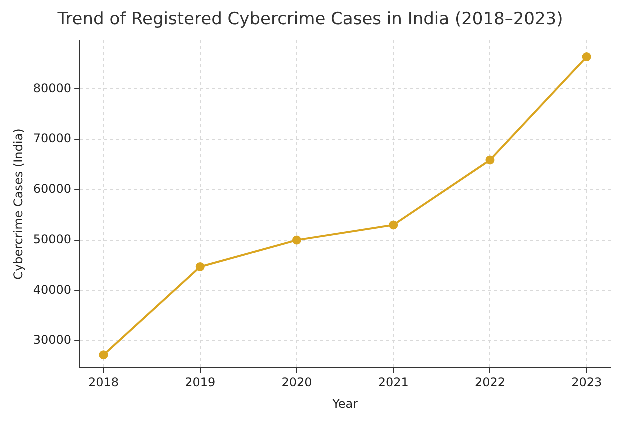 This screenshot has width=625, height=424. Describe the element at coordinates (52, 340) in the screenshot. I see `y-tick-label: 30000` at that location.